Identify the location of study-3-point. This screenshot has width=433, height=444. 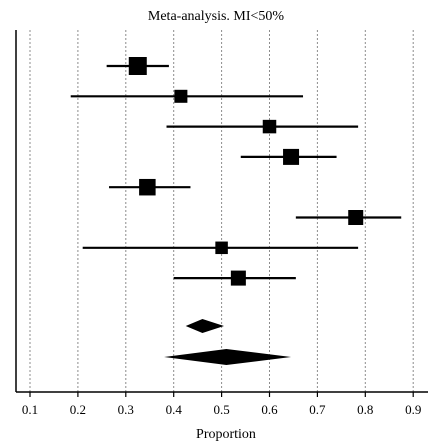
(269, 126).